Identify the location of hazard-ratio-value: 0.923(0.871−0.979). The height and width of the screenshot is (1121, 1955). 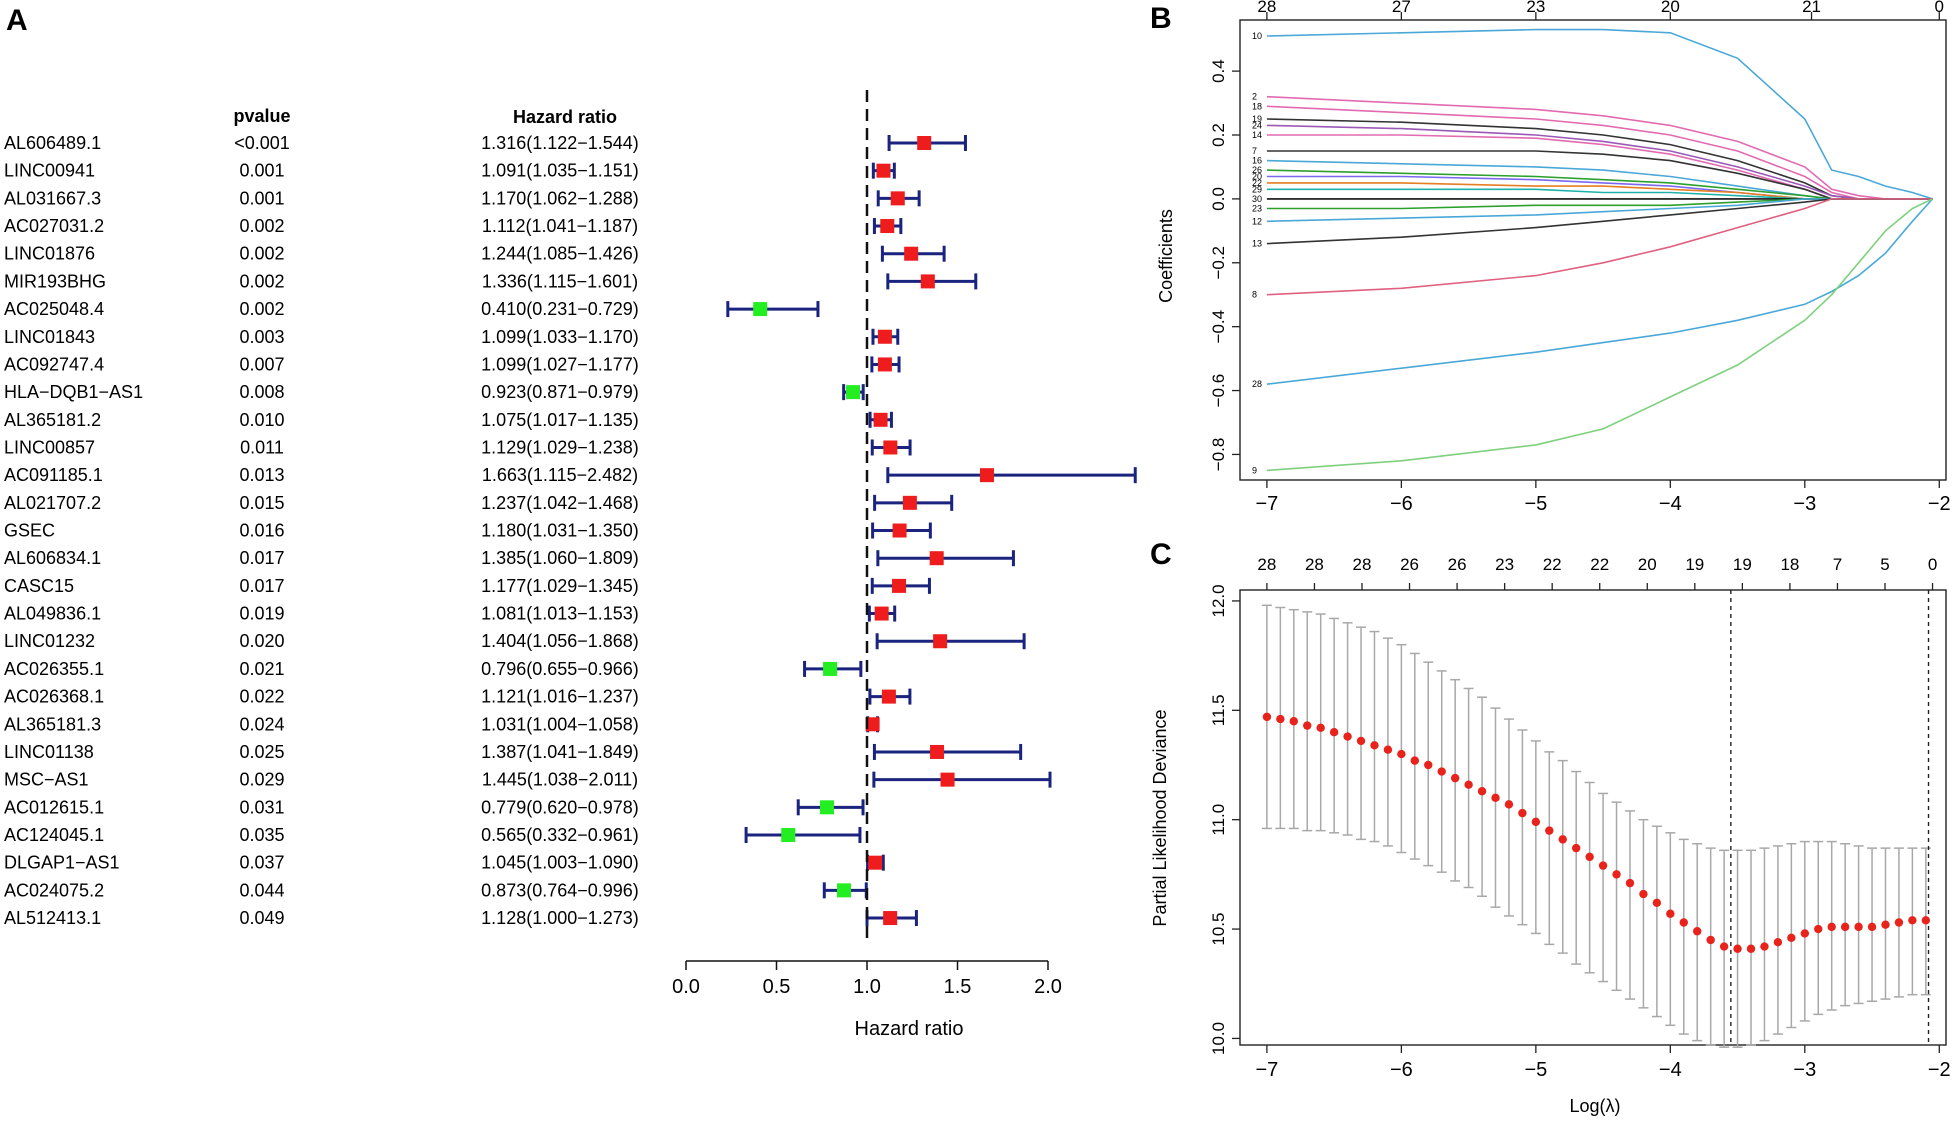
(560, 392).